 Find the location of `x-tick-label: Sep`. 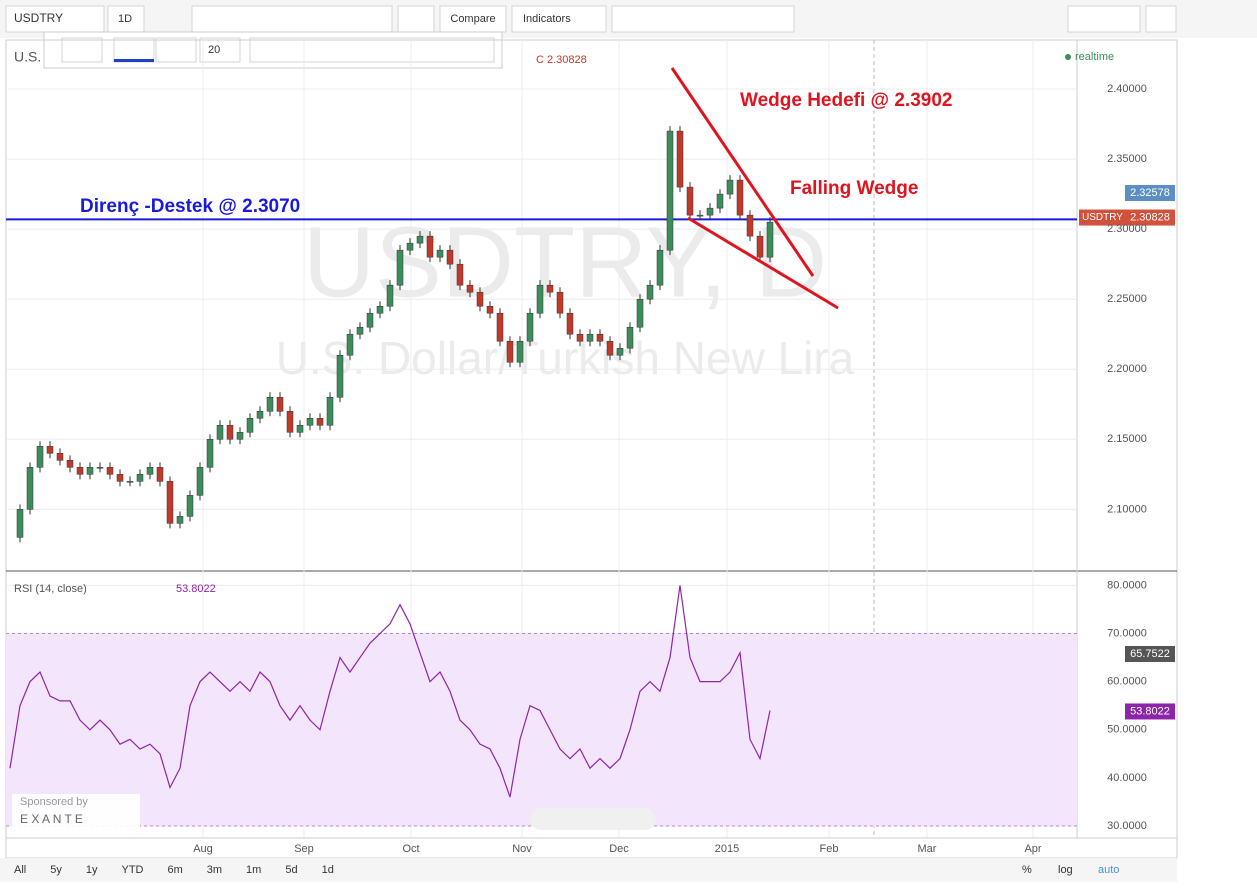

x-tick-label: Sep is located at coordinates (304, 849).